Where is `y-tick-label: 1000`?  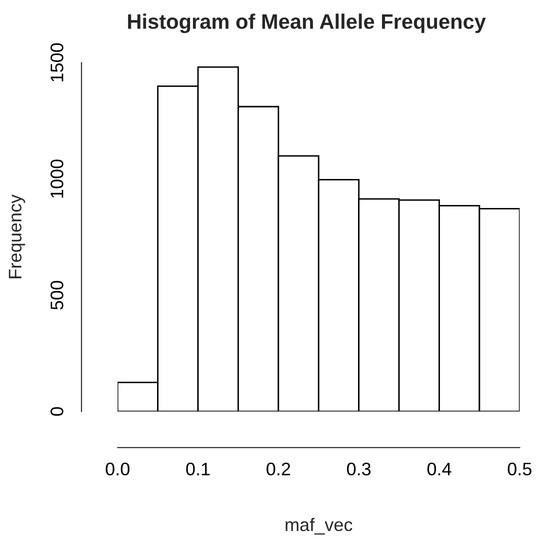
y-tick-label: 1000 is located at coordinates (57, 179).